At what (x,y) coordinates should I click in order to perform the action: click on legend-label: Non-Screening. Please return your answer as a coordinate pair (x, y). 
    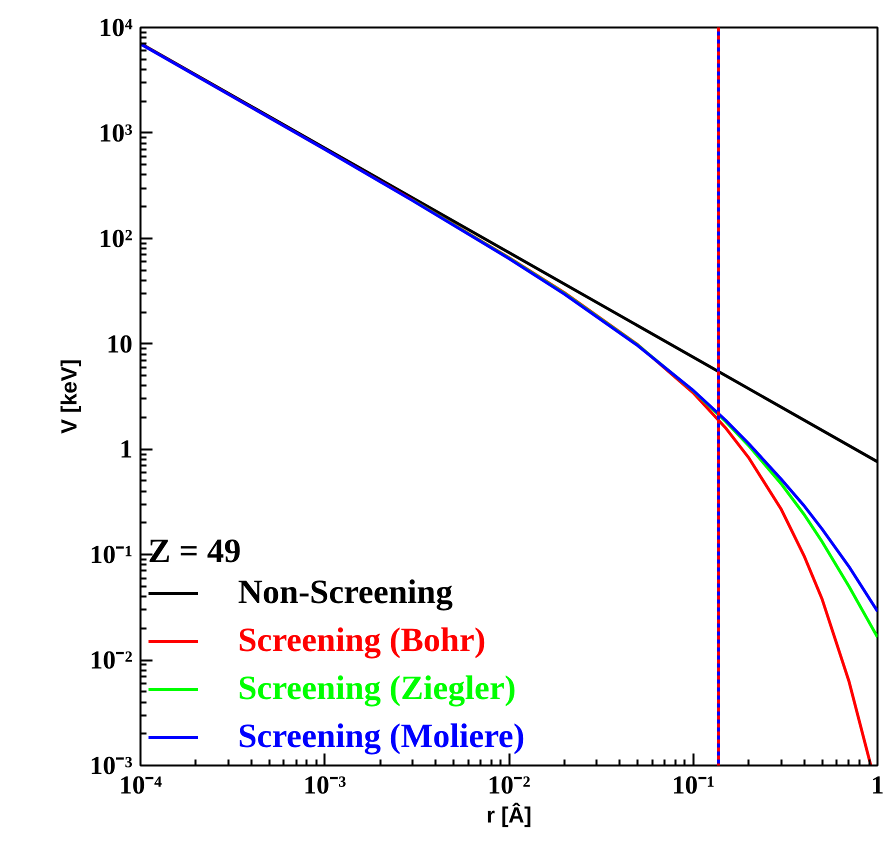
    Looking at the image, I should click on (345, 593).